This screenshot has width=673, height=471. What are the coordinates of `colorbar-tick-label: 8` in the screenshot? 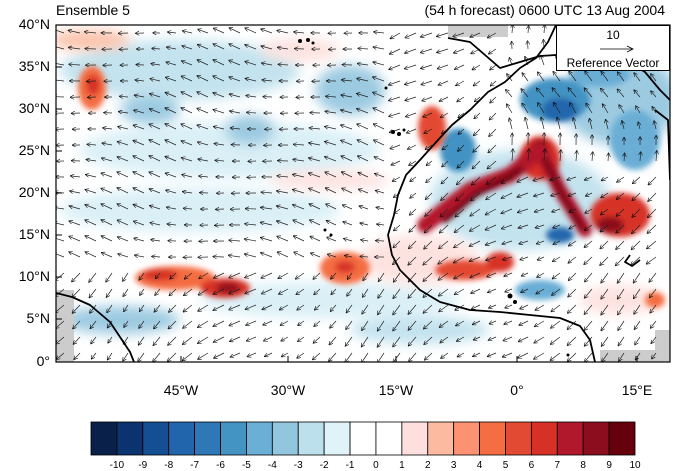 It's located at (583, 465).